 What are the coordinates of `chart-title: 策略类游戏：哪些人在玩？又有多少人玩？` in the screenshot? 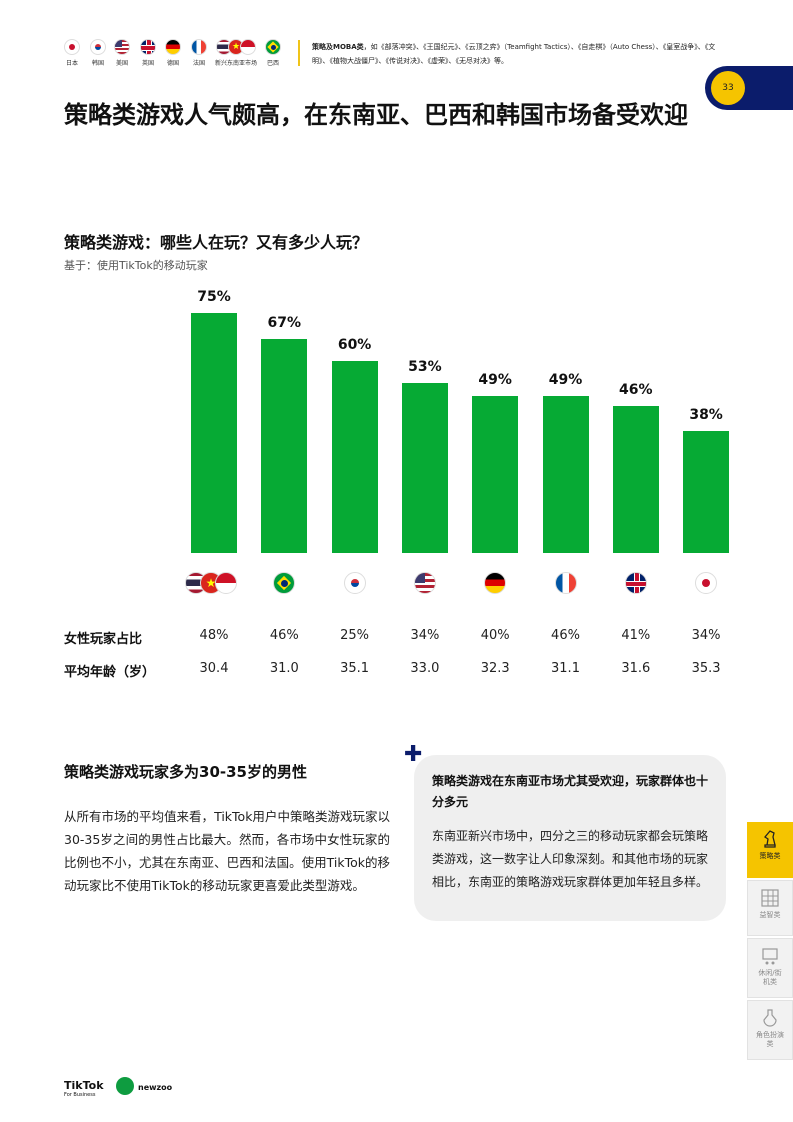 It's located at (216, 242).